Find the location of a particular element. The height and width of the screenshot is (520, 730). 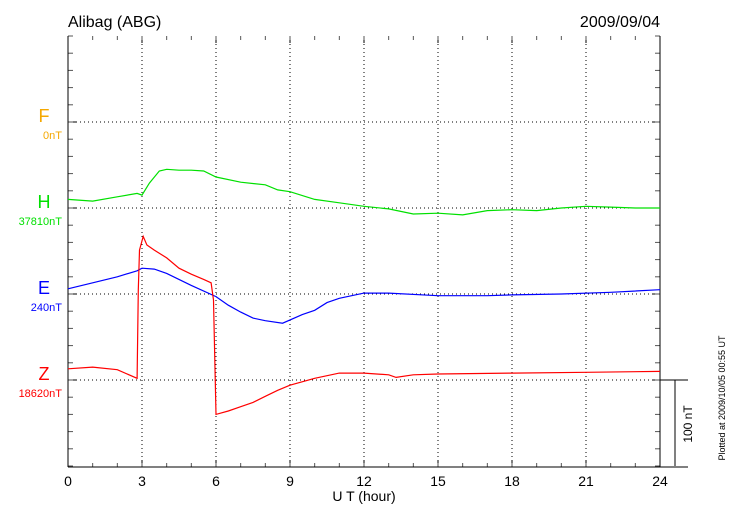

x-tick-label: 9 is located at coordinates (290, 481).